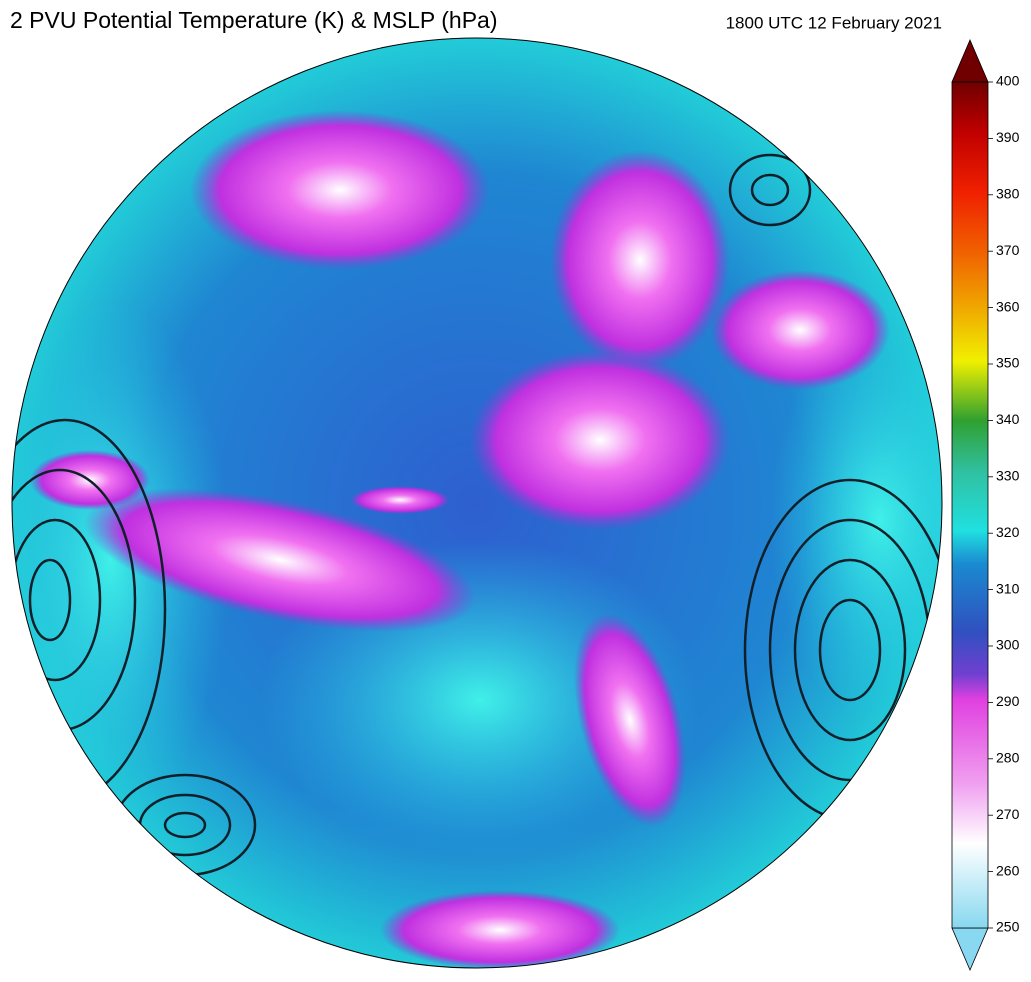  I want to click on colorbar-tick-label: 370, so click(1008, 250).